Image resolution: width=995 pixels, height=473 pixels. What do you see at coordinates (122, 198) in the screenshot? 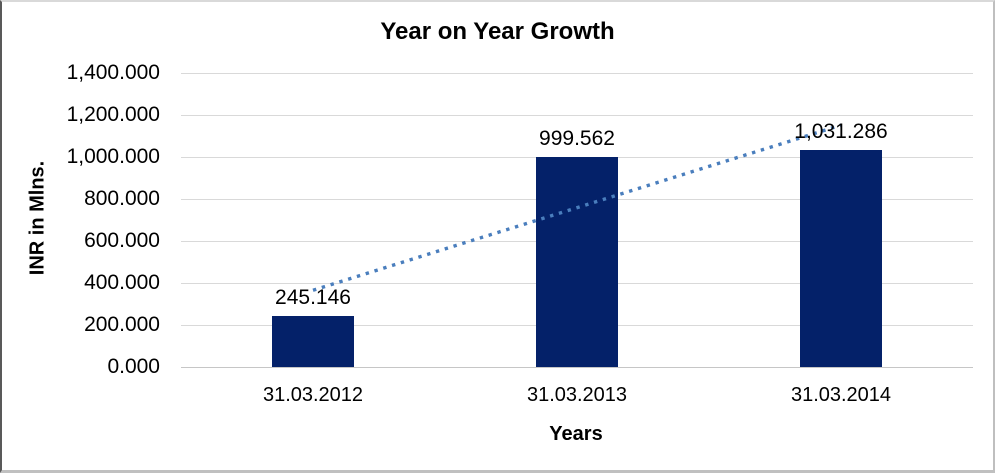
I see `y-tick-label: 800.000` at bounding box center [122, 198].